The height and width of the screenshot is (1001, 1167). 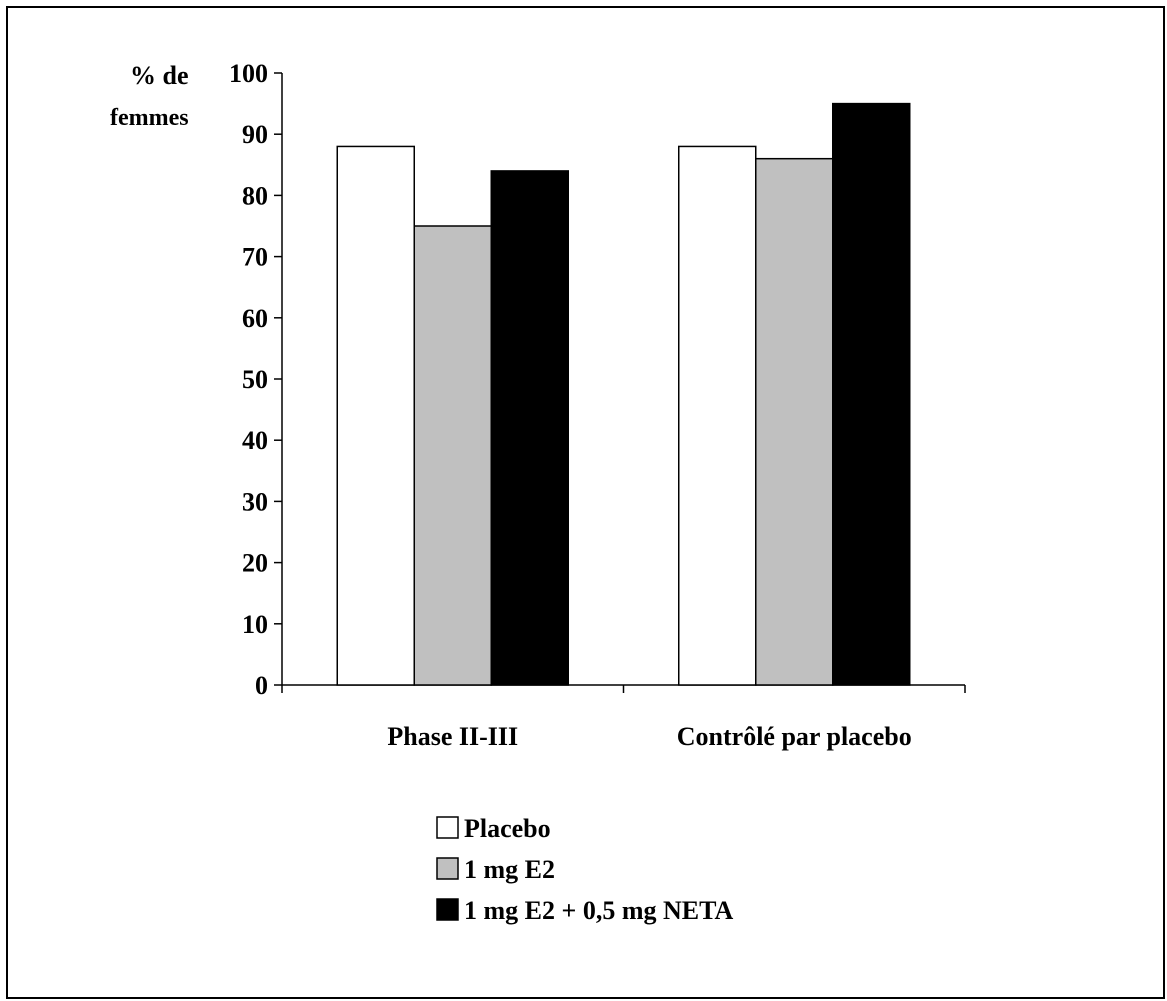 What do you see at coordinates (255, 440) in the screenshot?
I see `y-tick-label: 40` at bounding box center [255, 440].